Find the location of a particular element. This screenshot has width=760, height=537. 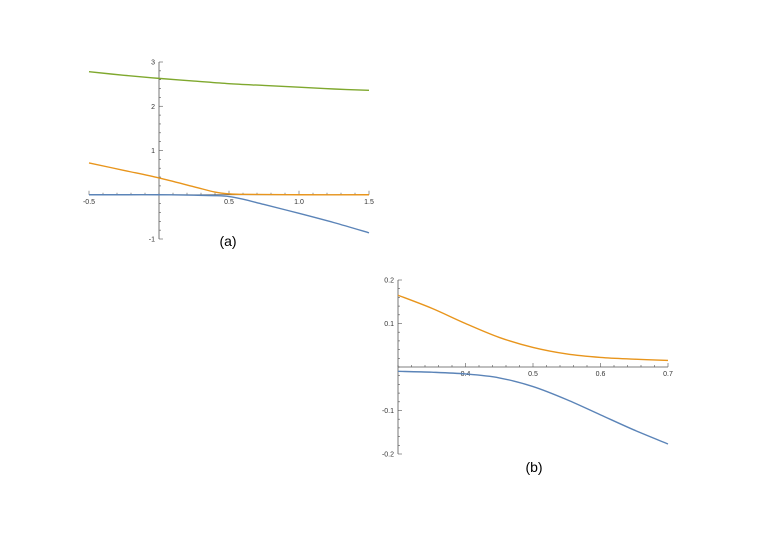

panel-b-x-tick-label: 0.7 is located at coordinates (668, 374).